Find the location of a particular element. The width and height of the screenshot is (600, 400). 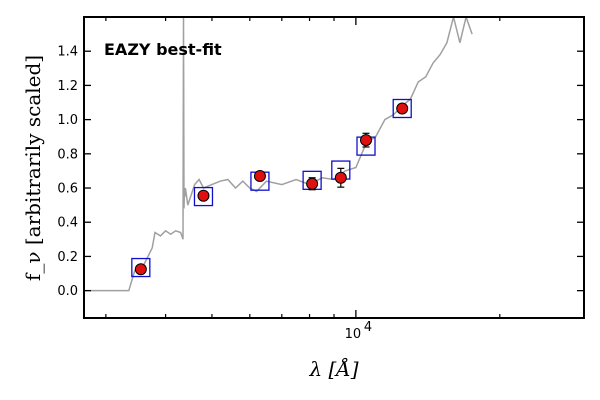

x-tick-exponent: 4 is located at coordinates (368, 327).